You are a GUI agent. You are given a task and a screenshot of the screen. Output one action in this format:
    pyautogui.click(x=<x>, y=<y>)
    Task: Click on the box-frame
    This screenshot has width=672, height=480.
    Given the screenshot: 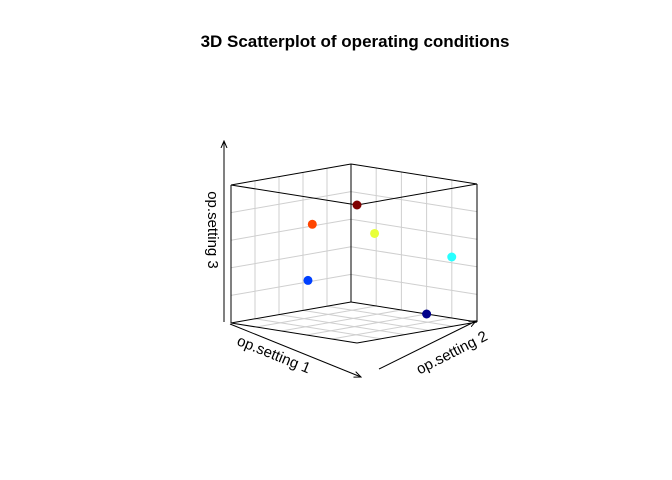 What is the action you would take?
    pyautogui.click(x=354, y=253)
    